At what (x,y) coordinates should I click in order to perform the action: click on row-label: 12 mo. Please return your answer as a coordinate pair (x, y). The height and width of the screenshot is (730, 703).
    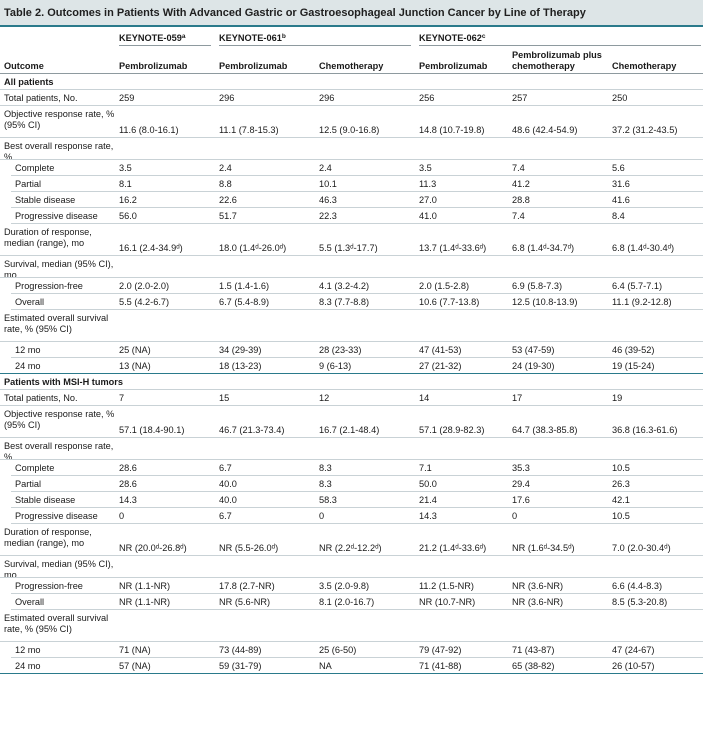
    Looking at the image, I should click on (28, 650).